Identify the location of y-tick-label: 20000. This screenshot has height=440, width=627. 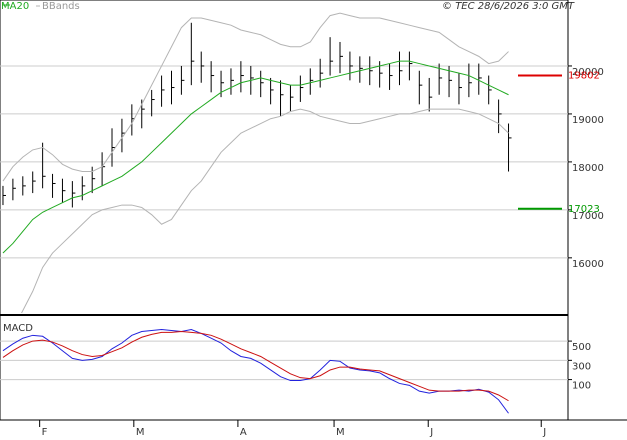
(588, 72).